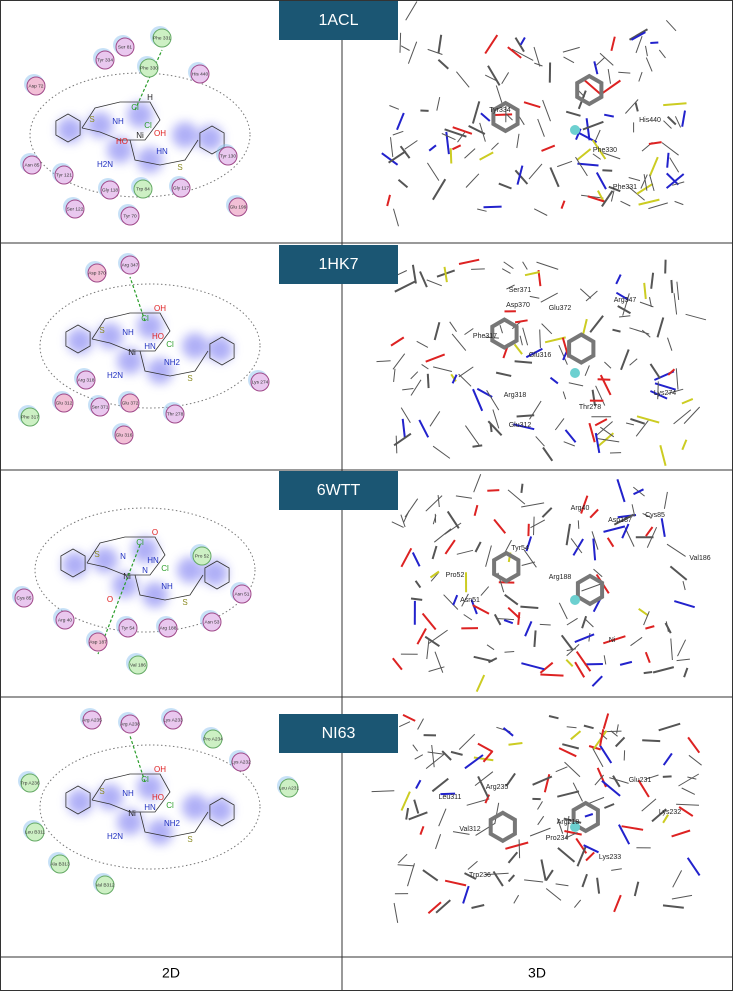 The image size is (733, 991). Describe the element at coordinates (520, 548) in the screenshot. I see `residue-3d-label: Tyr54` at that location.